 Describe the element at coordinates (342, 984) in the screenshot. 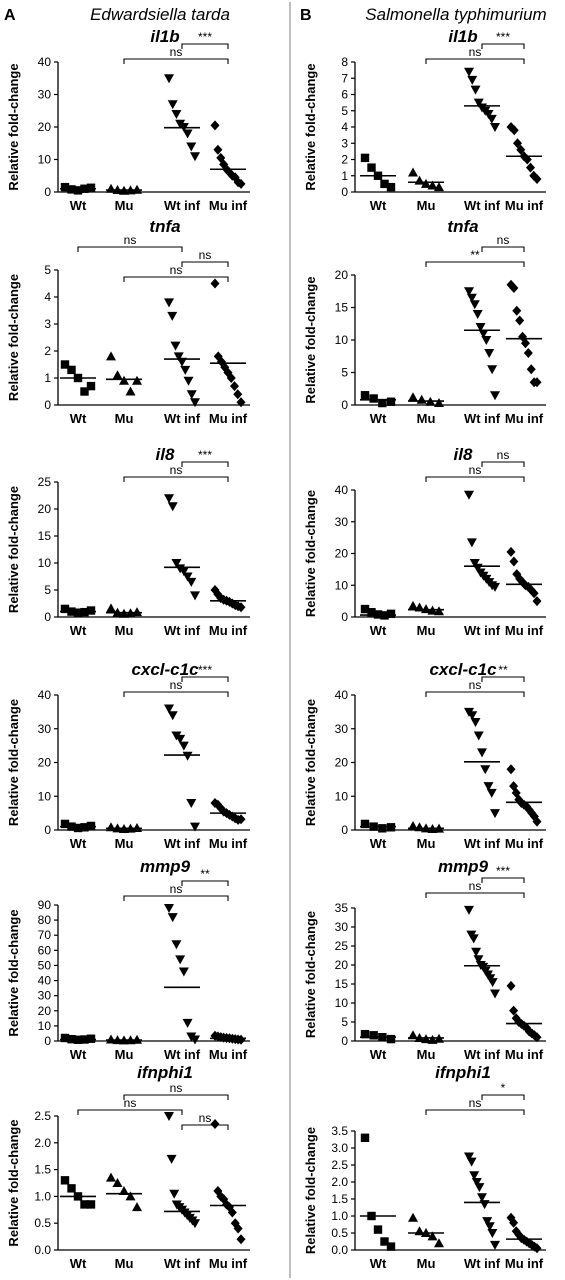

I see `y-tick-label: 15` at that location.